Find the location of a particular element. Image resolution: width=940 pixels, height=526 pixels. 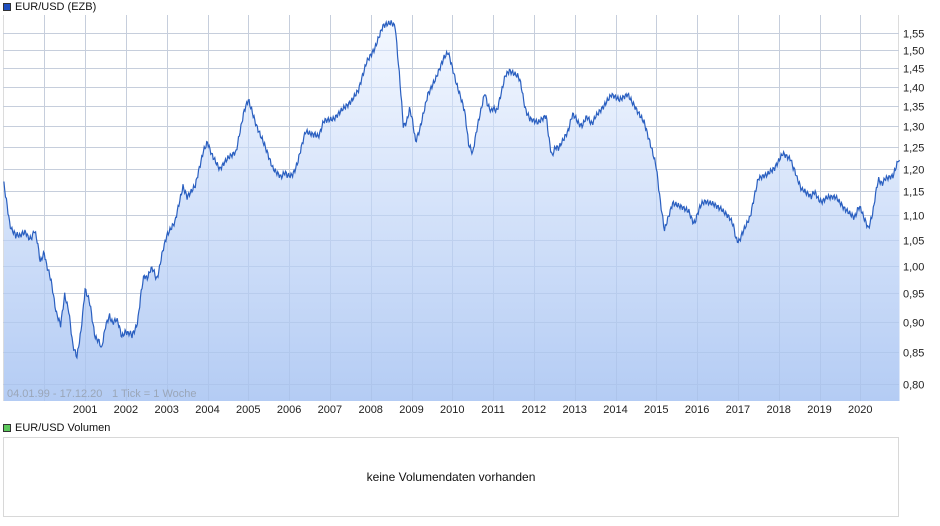

volume-color-swatch is located at coordinates (7, 428).